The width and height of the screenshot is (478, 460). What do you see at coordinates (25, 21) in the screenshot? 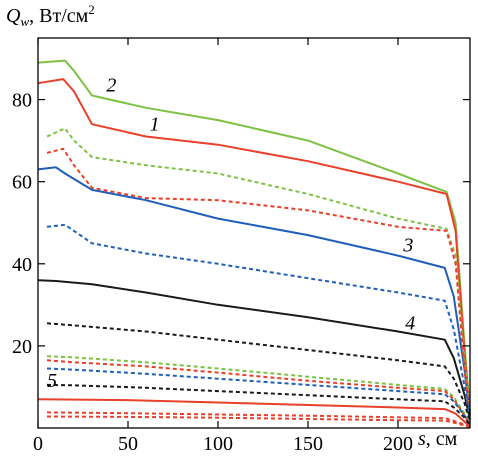
I see `y-axis-subscript: w` at bounding box center [25, 21].